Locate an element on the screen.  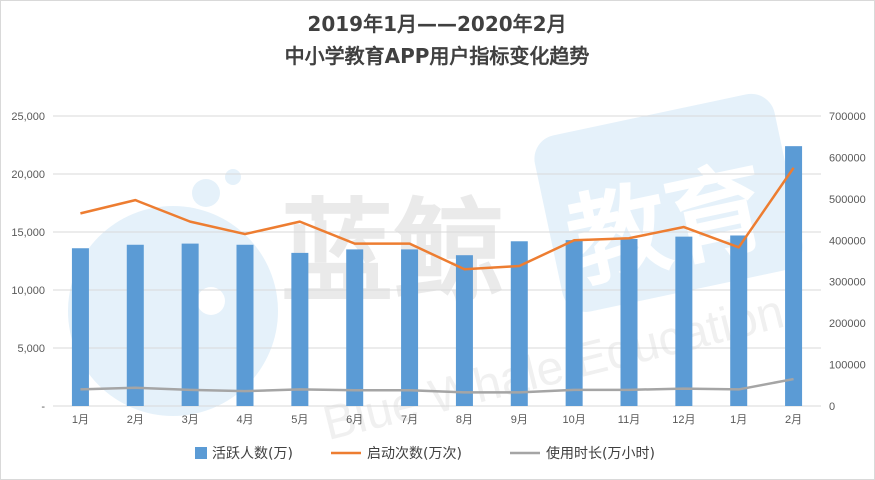
legend-swatch-bar is located at coordinates (201, 453).